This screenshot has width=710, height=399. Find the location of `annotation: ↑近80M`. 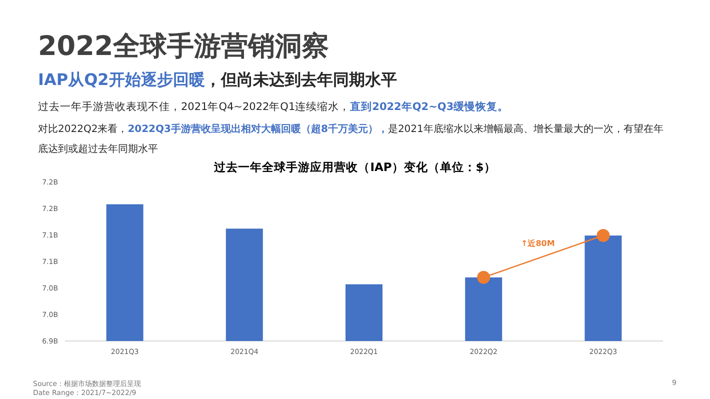

annotation: ↑近80M is located at coordinates (538, 243).